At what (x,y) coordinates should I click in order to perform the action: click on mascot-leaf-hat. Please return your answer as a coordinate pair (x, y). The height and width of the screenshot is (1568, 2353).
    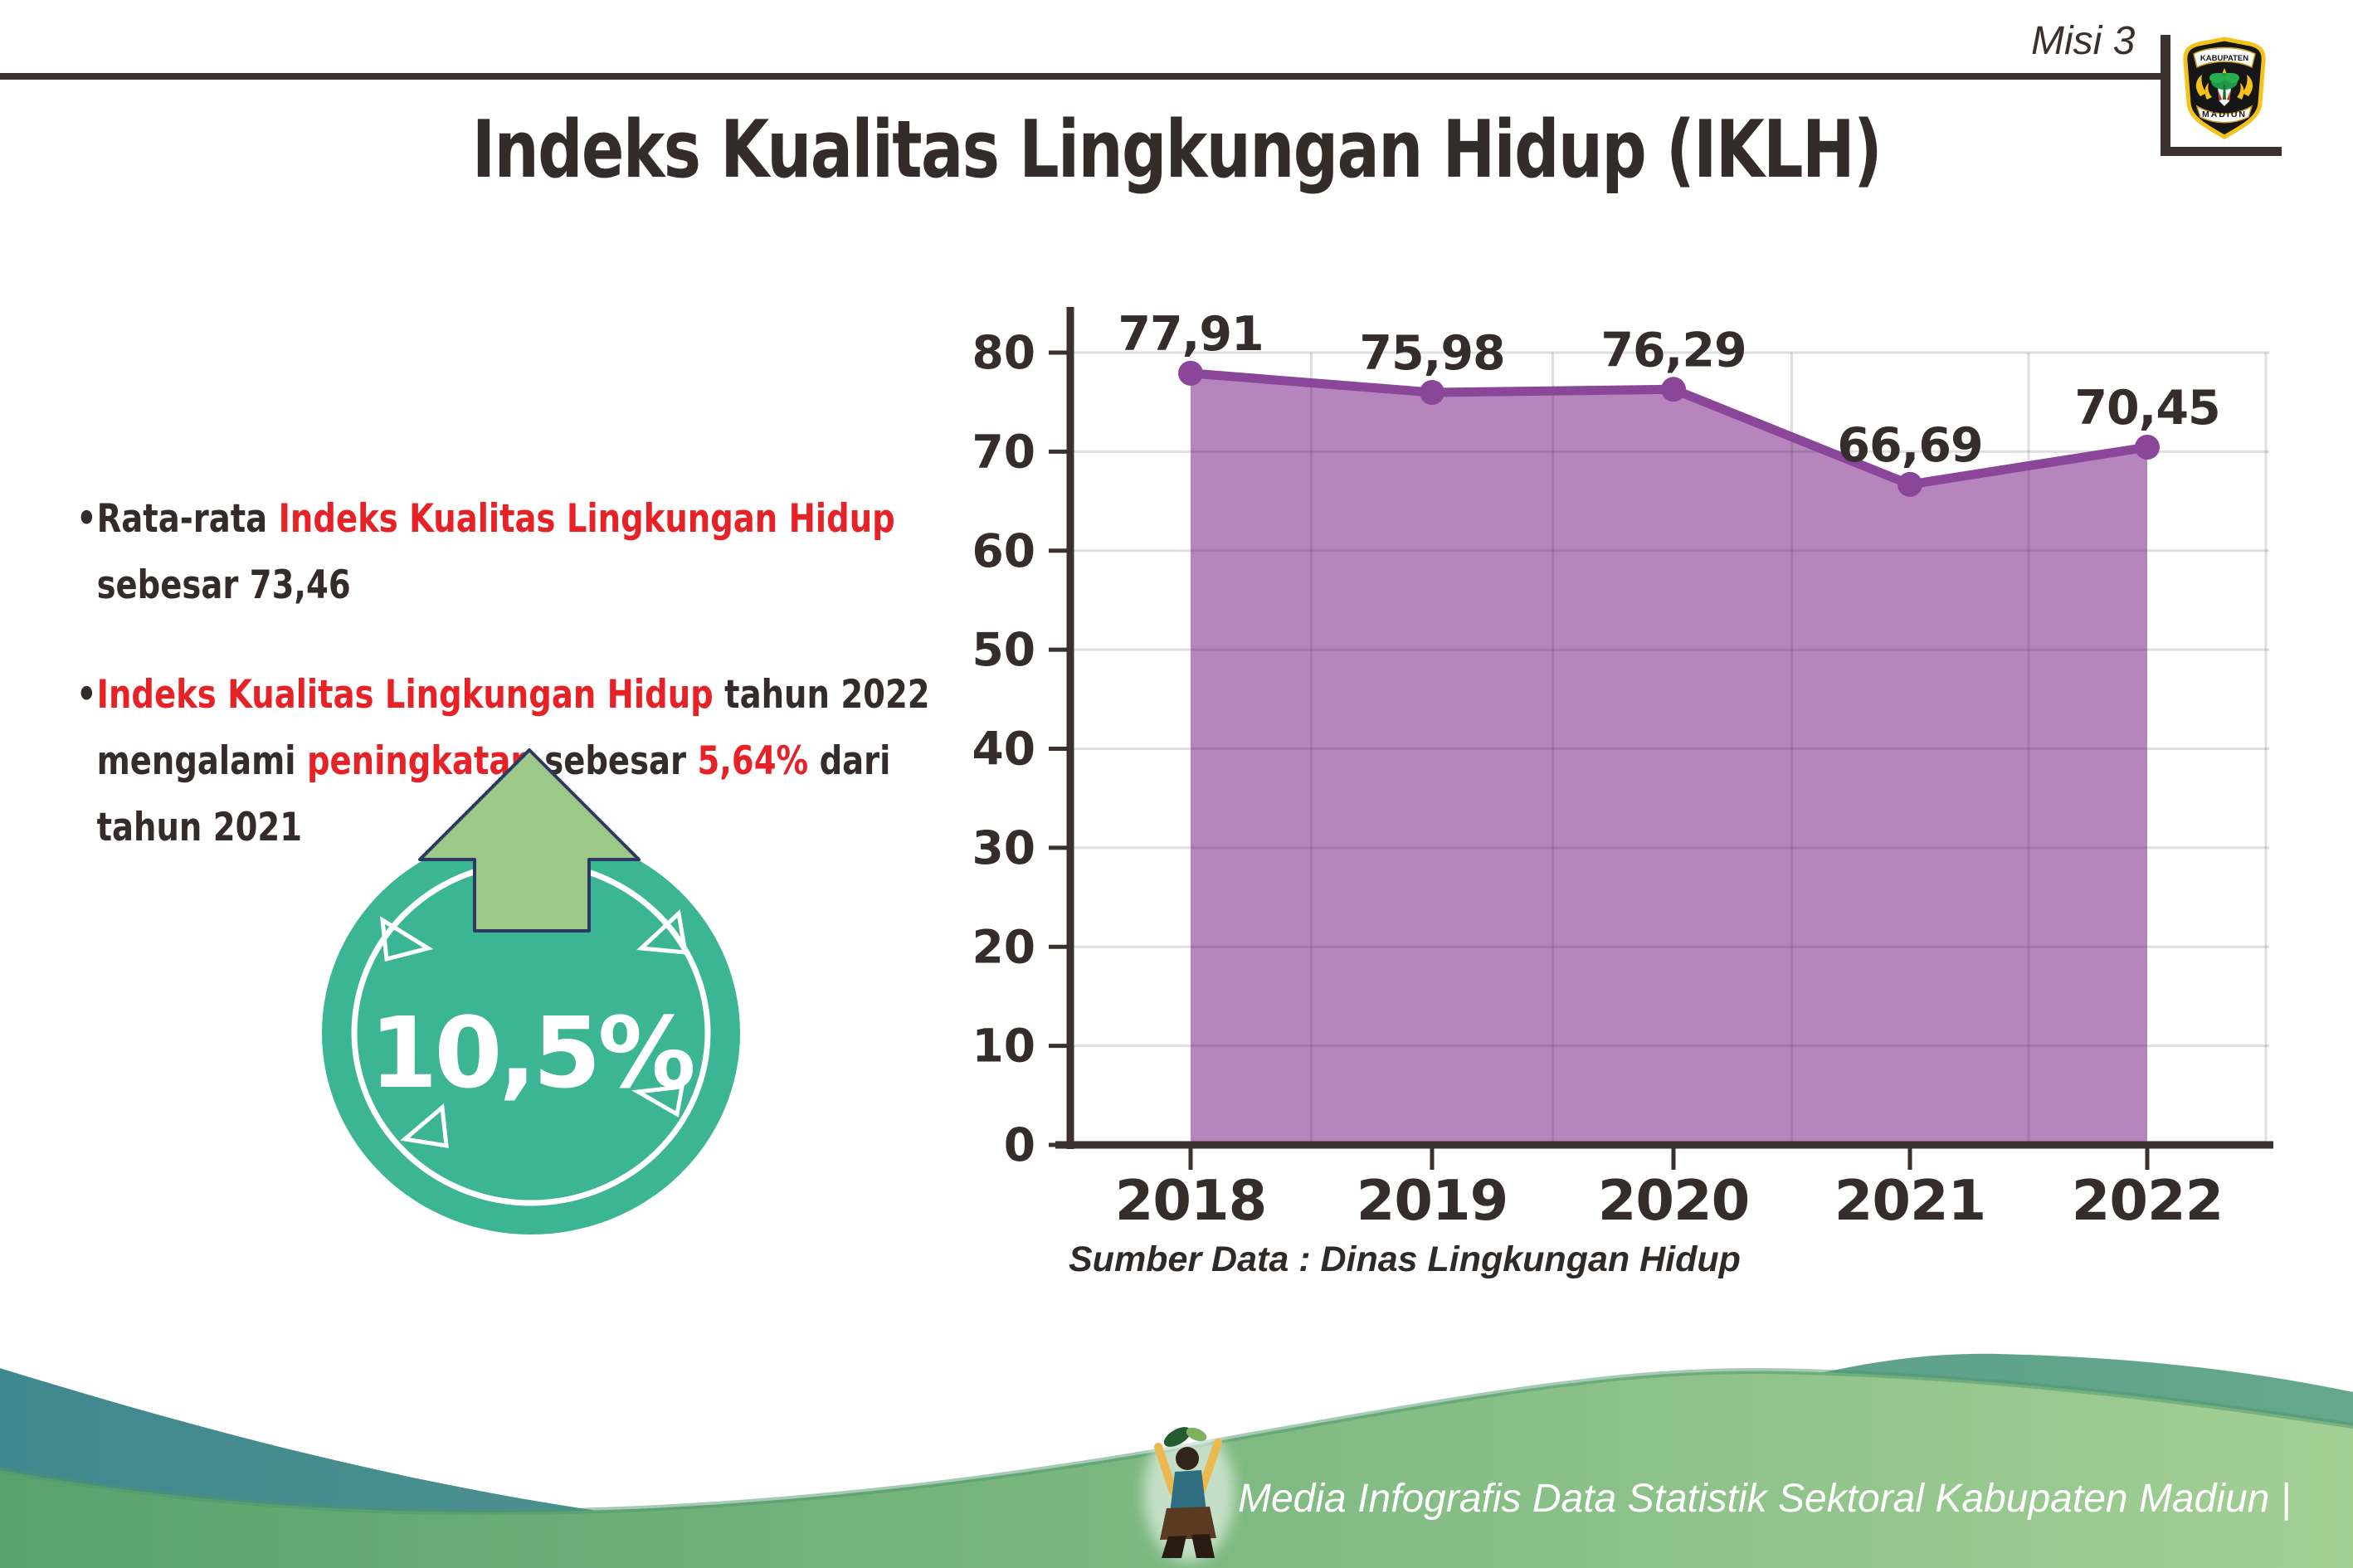
    Looking at the image, I should click on (1177, 1437).